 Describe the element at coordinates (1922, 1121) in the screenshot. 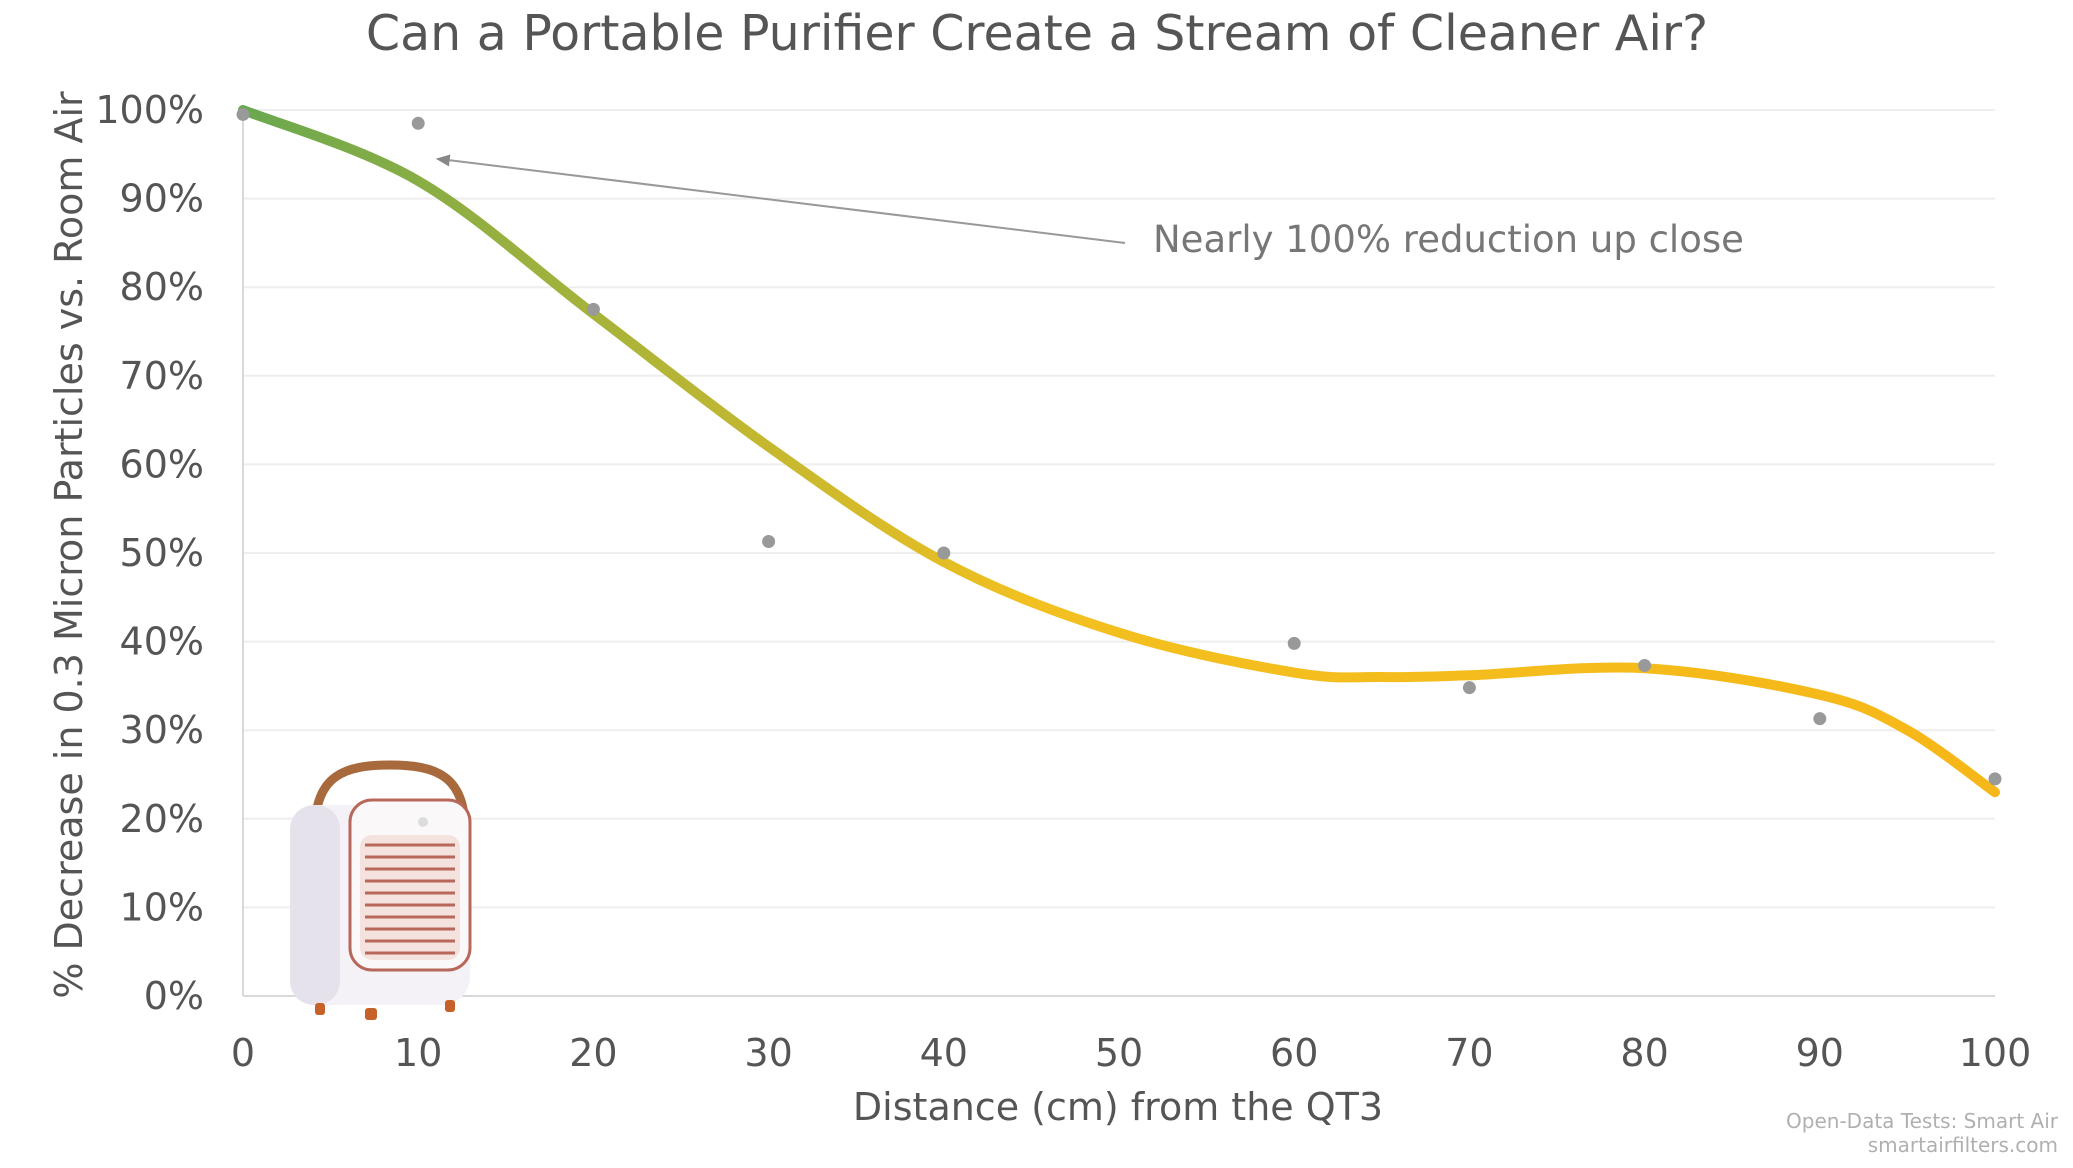

I see `source-line-1: Open-Data Tests: Smart Air` at that location.